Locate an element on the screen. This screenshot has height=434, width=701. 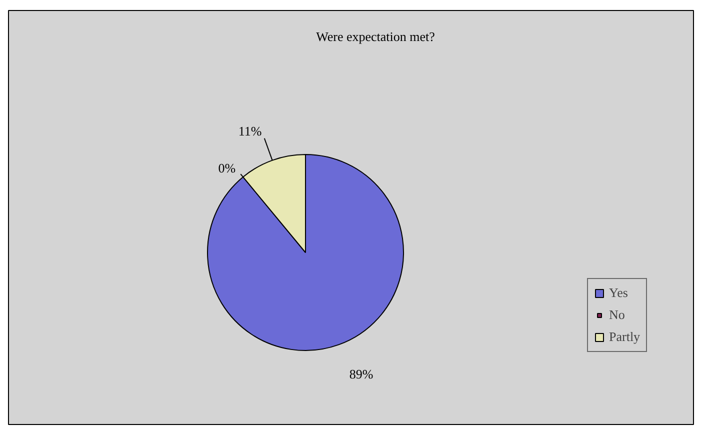
data-label: 11% is located at coordinates (250, 130).